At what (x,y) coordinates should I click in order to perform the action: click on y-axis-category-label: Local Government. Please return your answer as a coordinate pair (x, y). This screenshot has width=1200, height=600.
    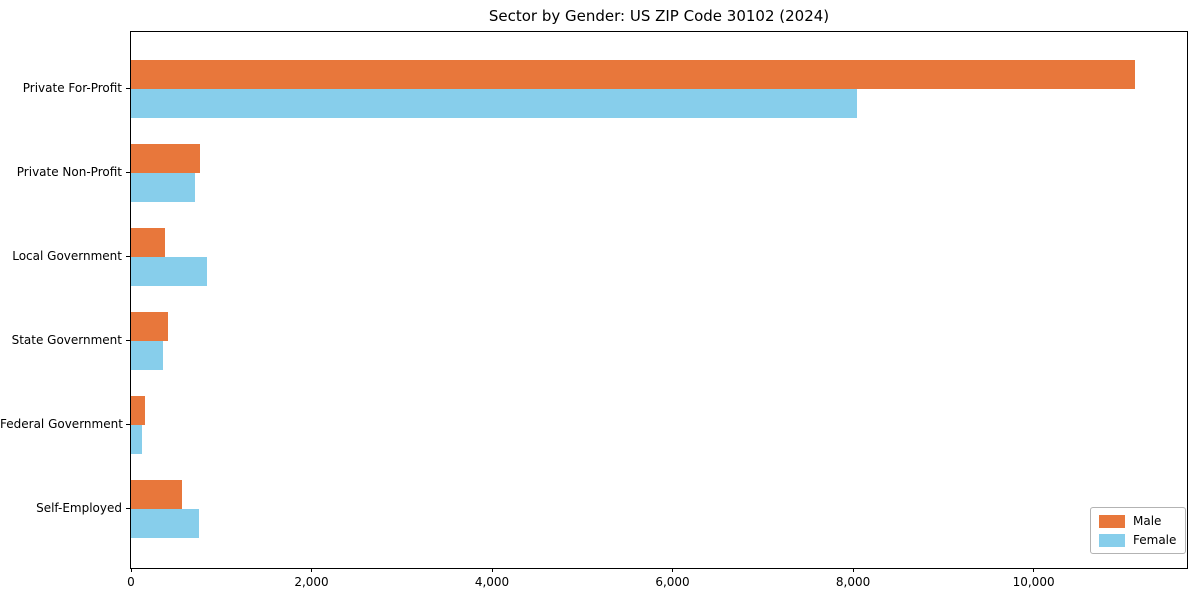
    Looking at the image, I should click on (67, 256).